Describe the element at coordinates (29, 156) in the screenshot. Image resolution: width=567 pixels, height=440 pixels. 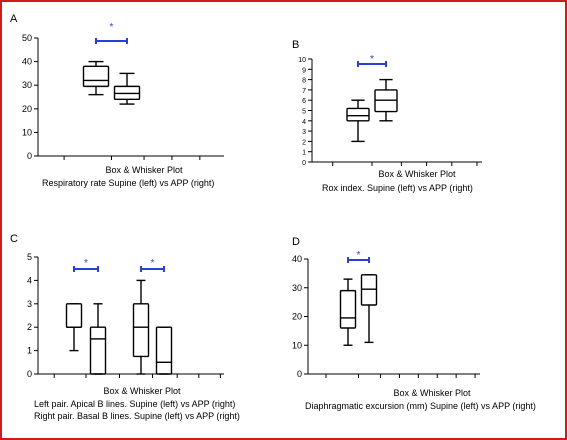
I see `panel-a-y-tick-label: 0` at that location.